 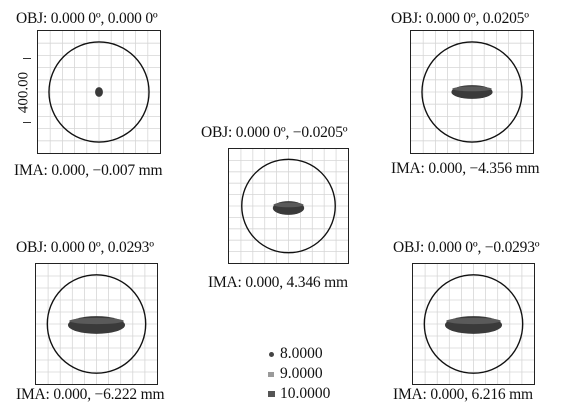 I want to click on obj-label-field-3: OBJ: 0.000 0º, −0.0205º, so click(x=274, y=132).